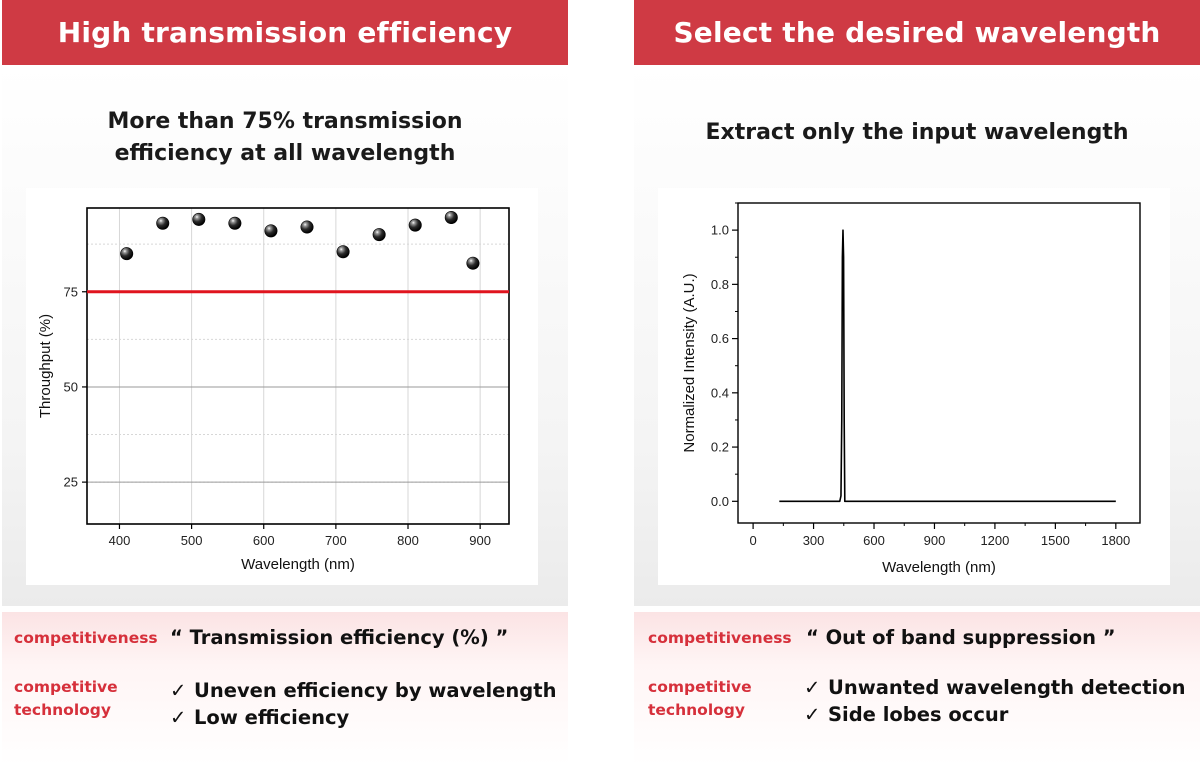 The width and height of the screenshot is (1200, 765). Describe the element at coordinates (45, 366) in the screenshot. I see `y-axis-title: Throughput (%)` at that location.